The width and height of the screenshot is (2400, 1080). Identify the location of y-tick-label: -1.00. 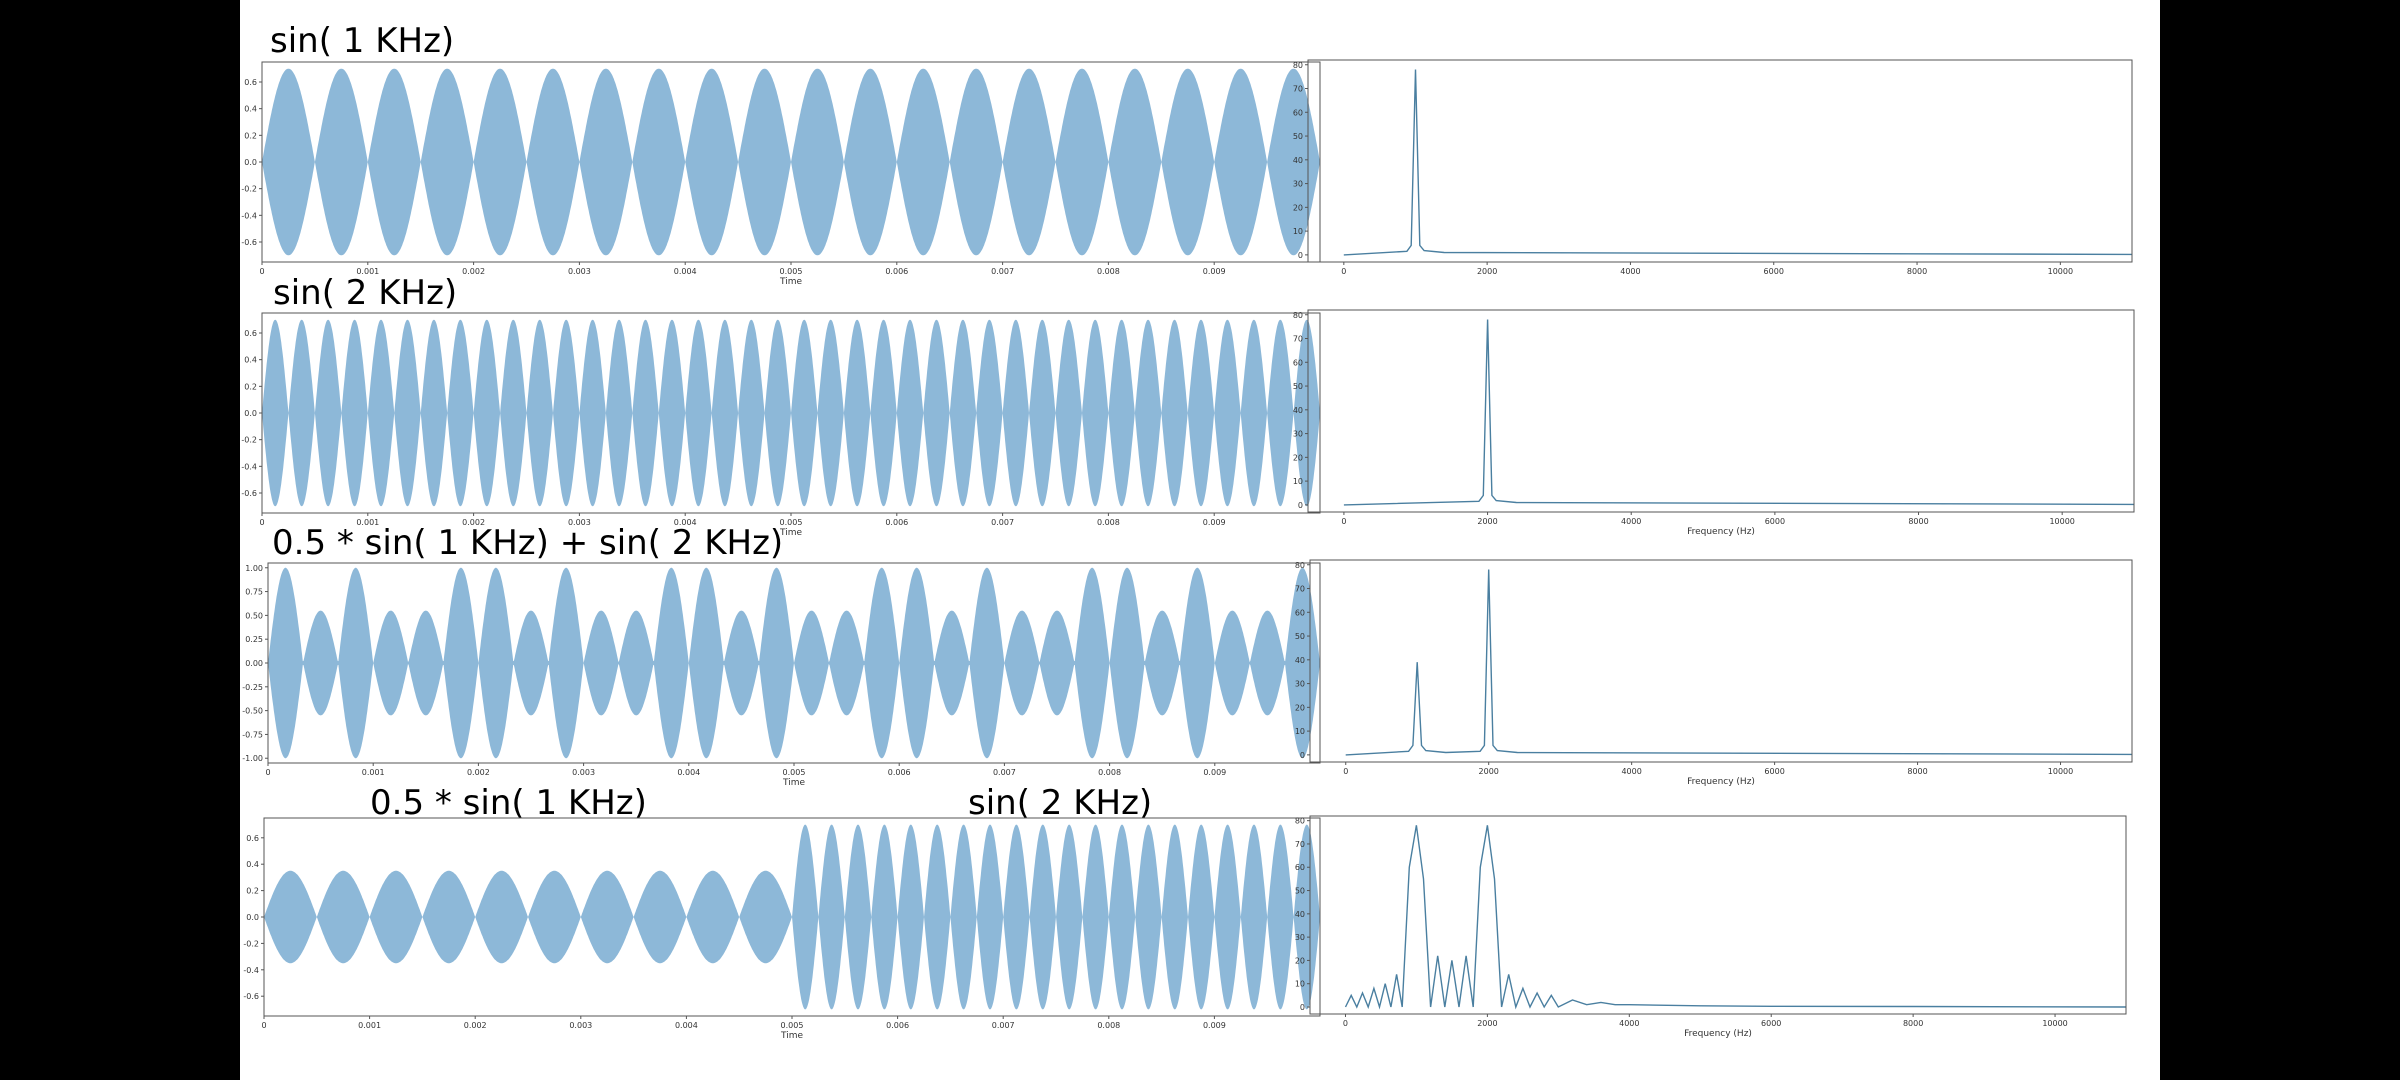
(252, 758).